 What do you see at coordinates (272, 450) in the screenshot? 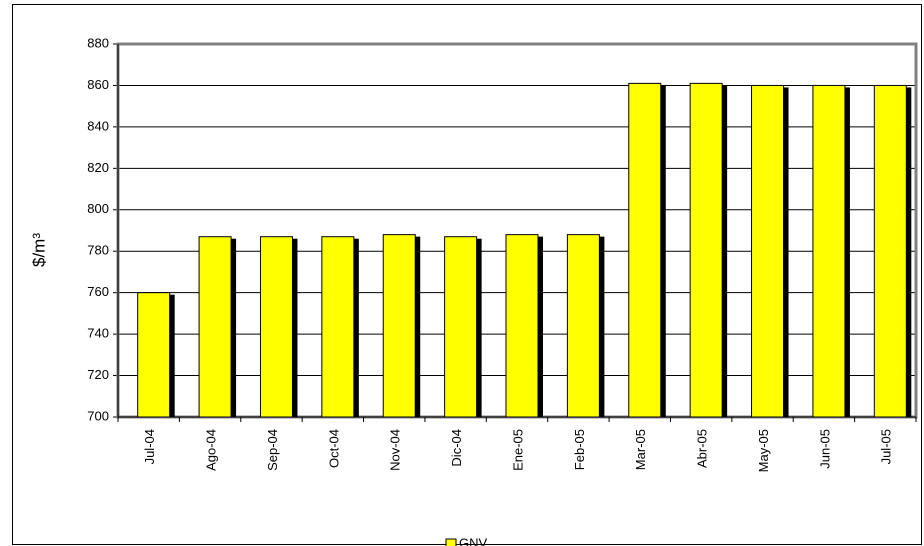
I see `x-tick-label: Sep-04` at bounding box center [272, 450].